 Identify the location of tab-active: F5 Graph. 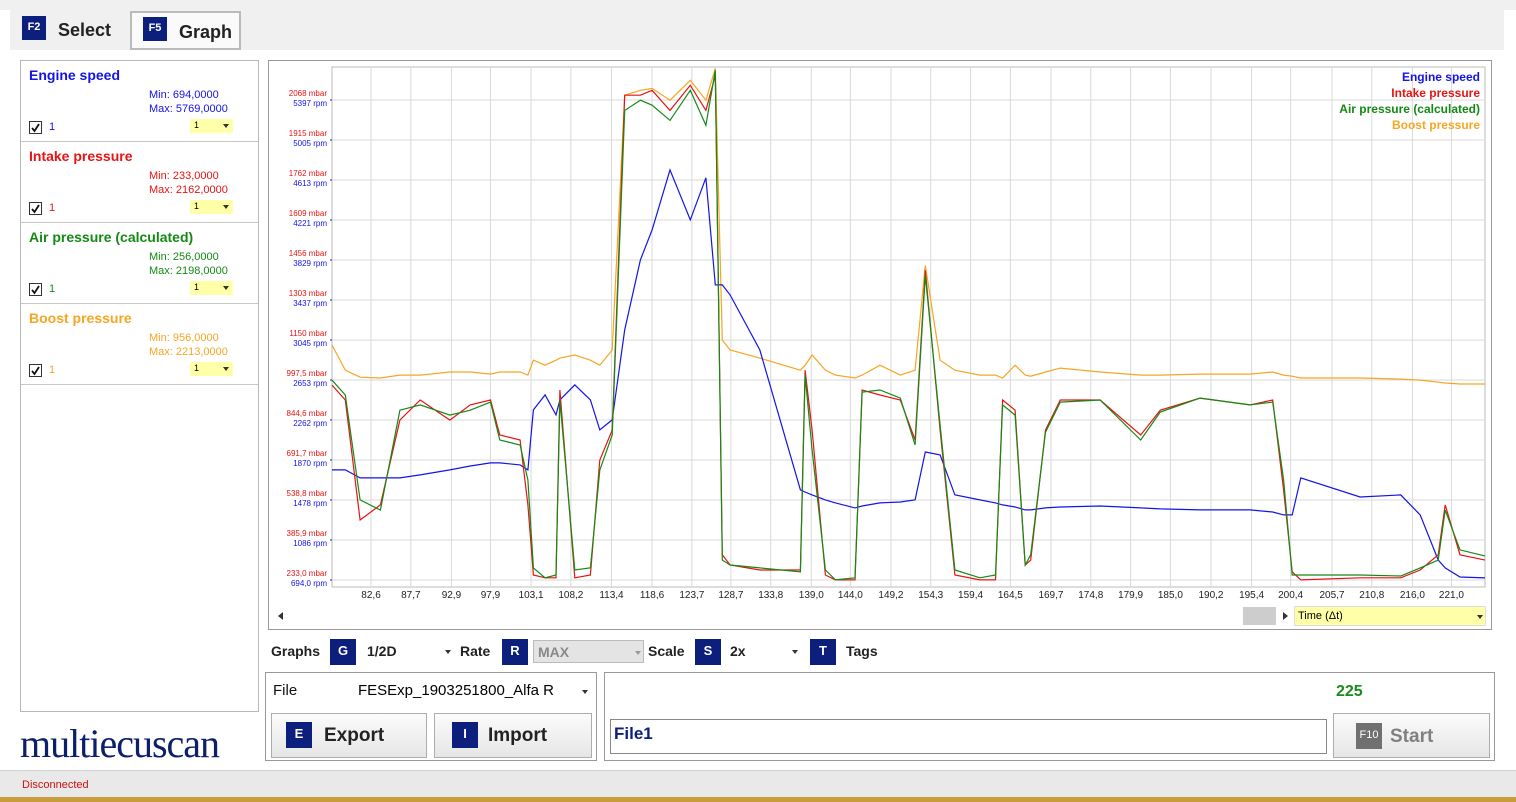
(185, 30).